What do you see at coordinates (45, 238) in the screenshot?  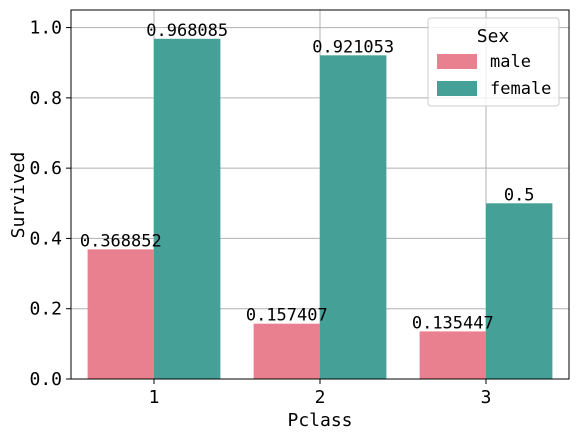 I see `y-tick-label: 0.4` at bounding box center [45, 238].